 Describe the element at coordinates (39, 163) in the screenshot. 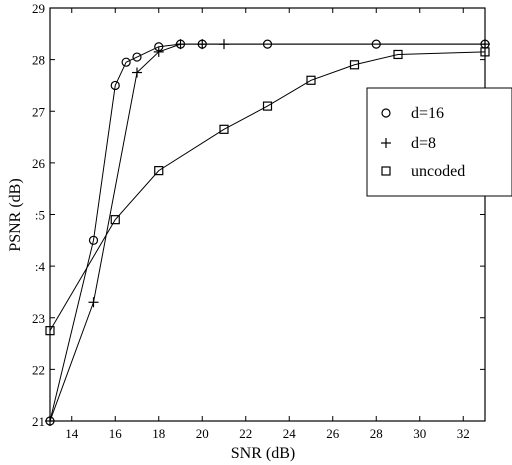

I see `y-tick-label: 26` at that location.